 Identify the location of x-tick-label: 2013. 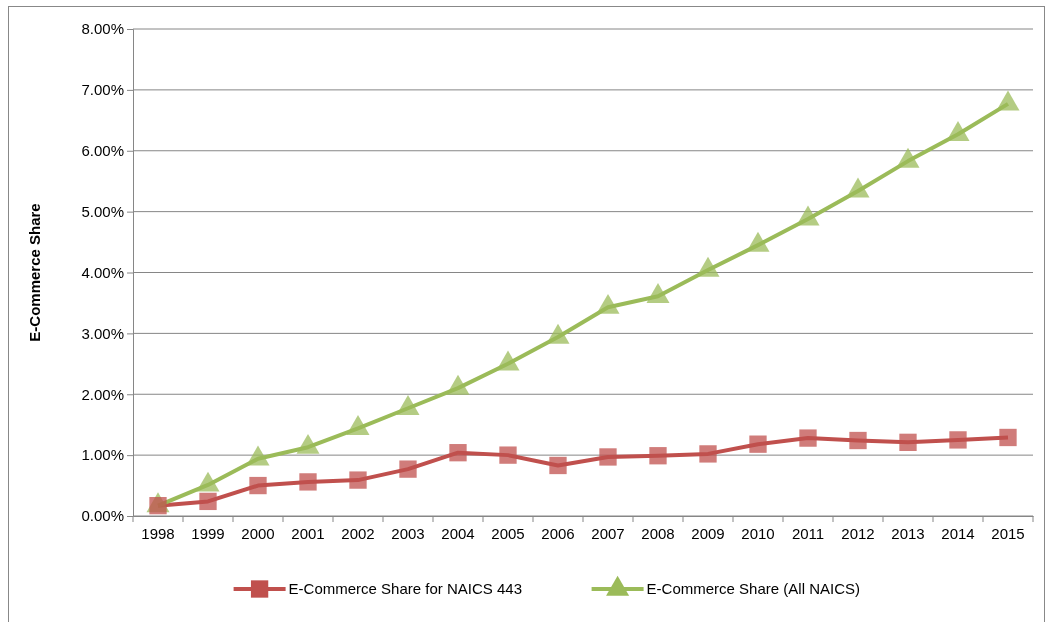
(908, 533).